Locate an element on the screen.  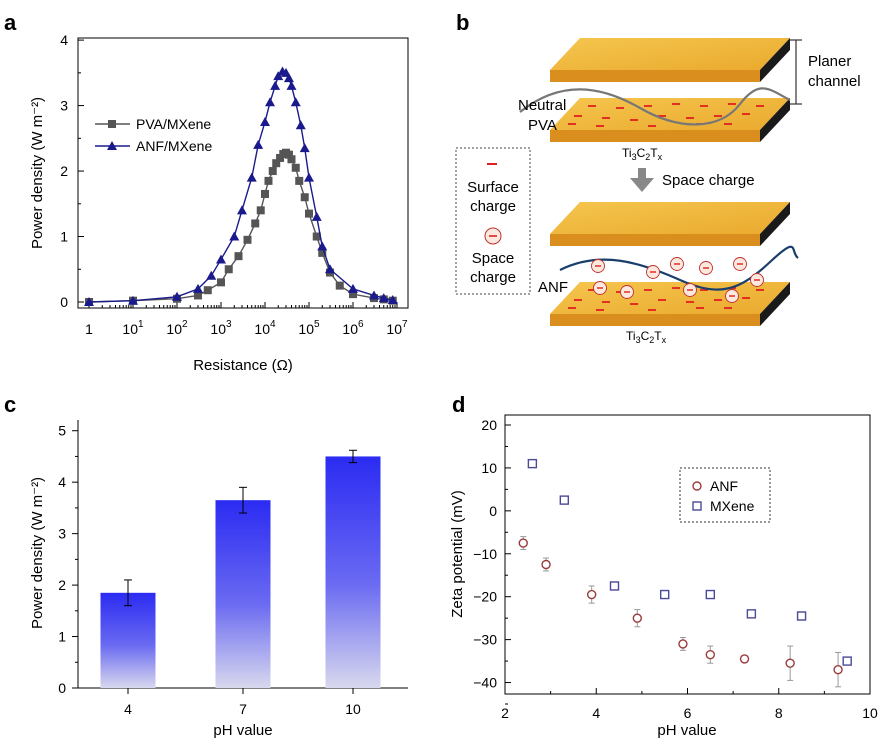
legend-surface-1: Surface is located at coordinates (493, 187).